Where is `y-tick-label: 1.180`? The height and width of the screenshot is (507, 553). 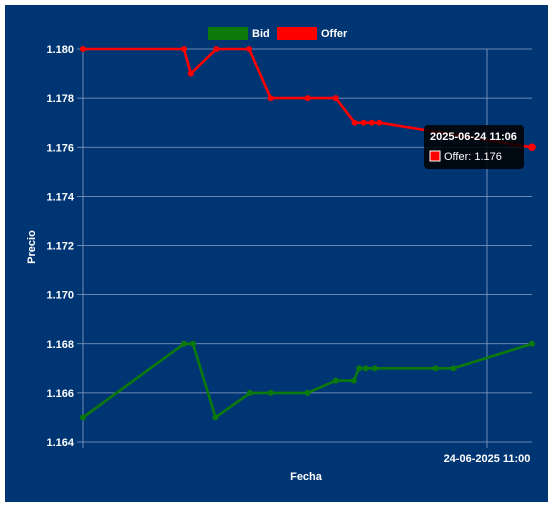
y-tick-label: 1.180 is located at coordinates (60, 50).